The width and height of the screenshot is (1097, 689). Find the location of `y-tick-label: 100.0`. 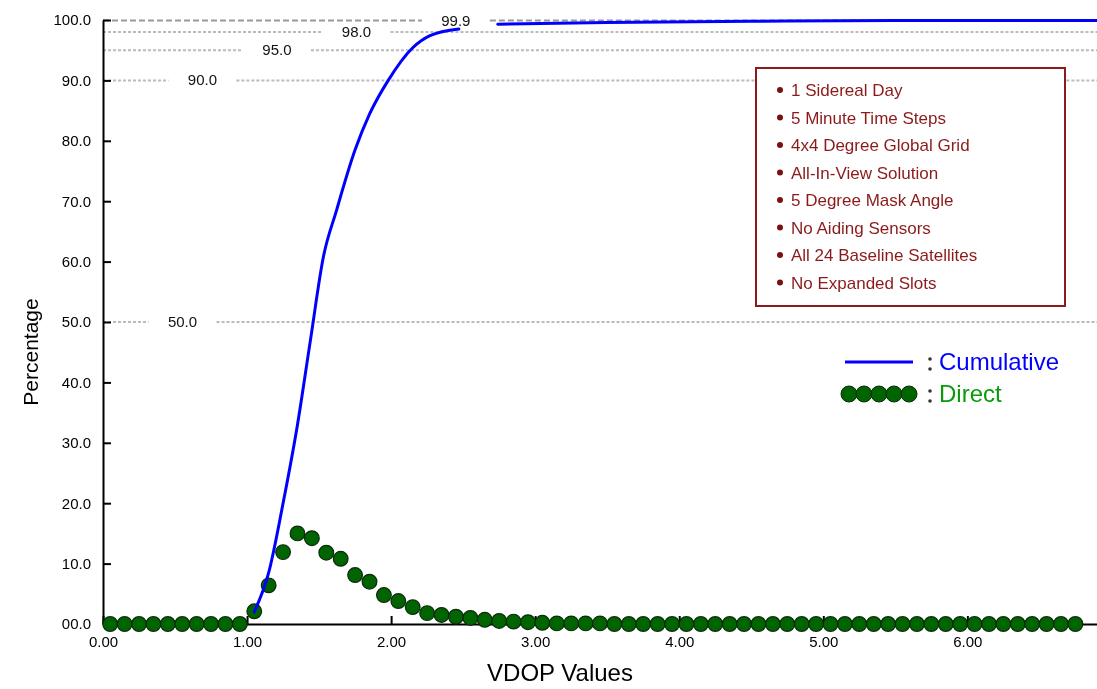

y-tick-label: 100.0 is located at coordinates (72, 20).